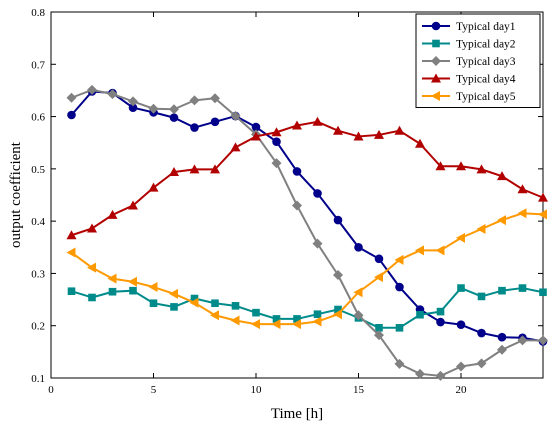  Describe the element at coordinates (469, 62) in the screenshot. I see `legend-item: Typical day3` at that location.